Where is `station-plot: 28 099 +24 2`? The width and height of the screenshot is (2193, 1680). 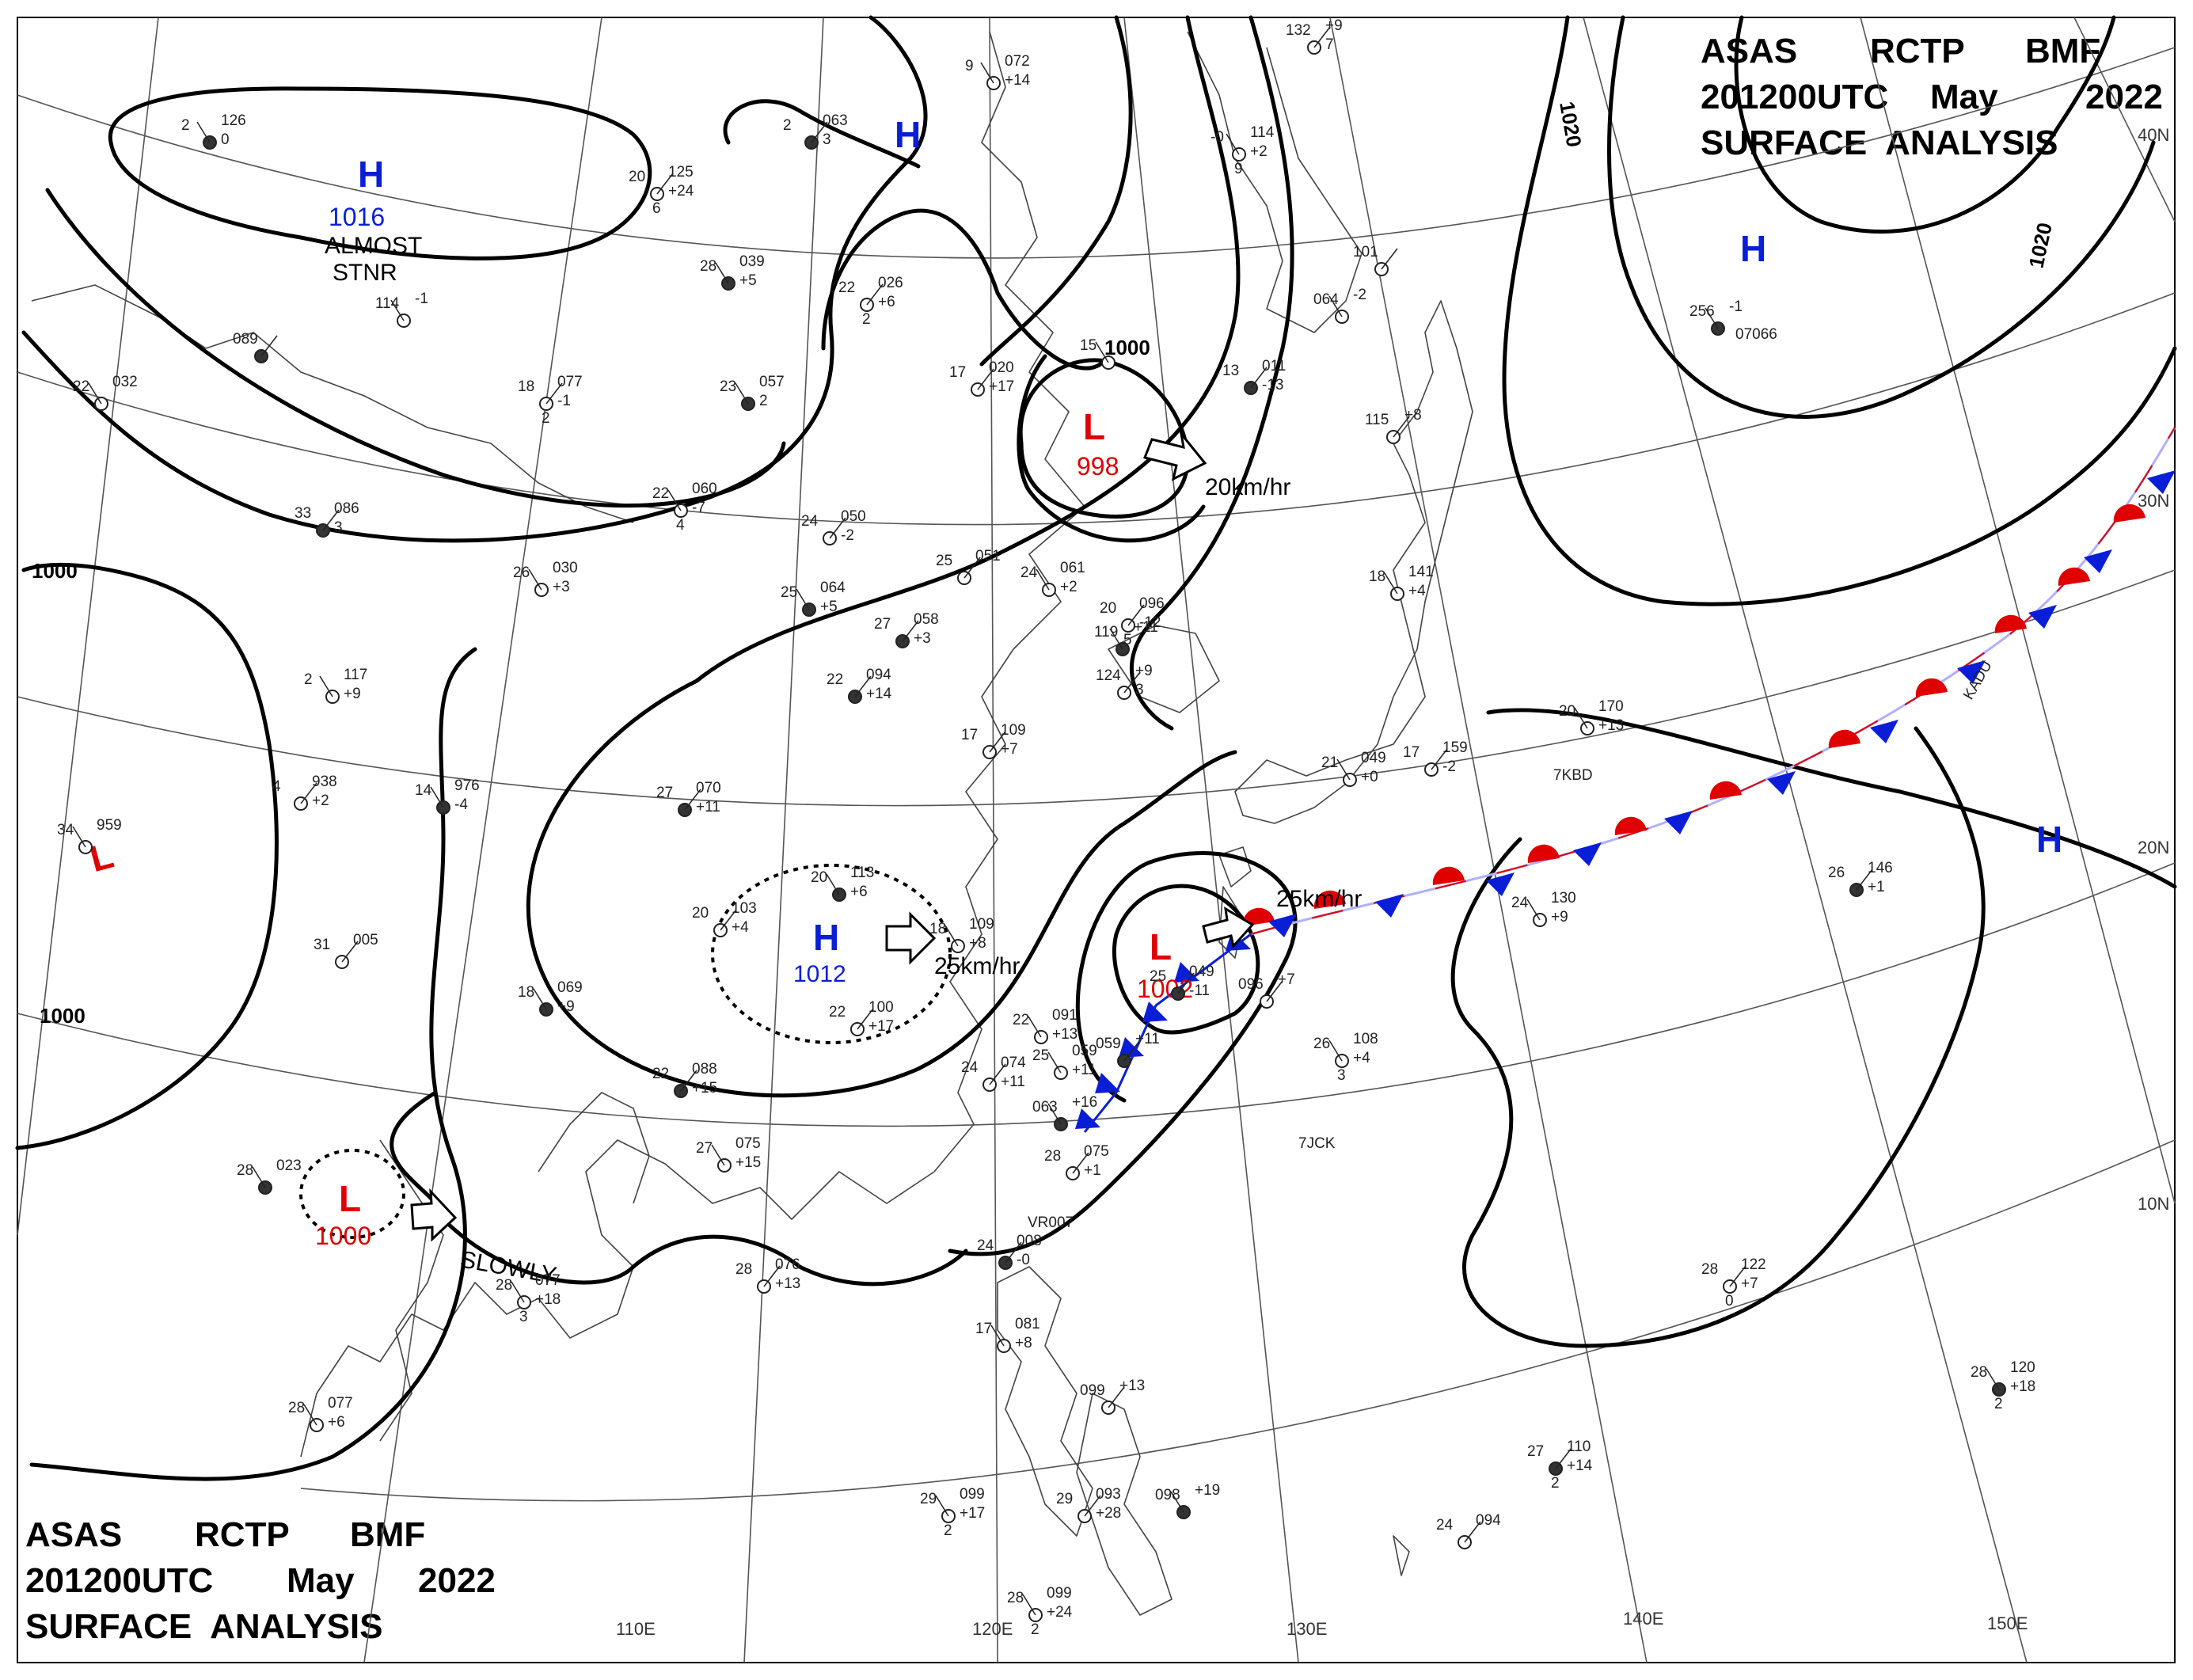 station-plot: 28 099 +24 2 is located at coordinates (1040, 1611).